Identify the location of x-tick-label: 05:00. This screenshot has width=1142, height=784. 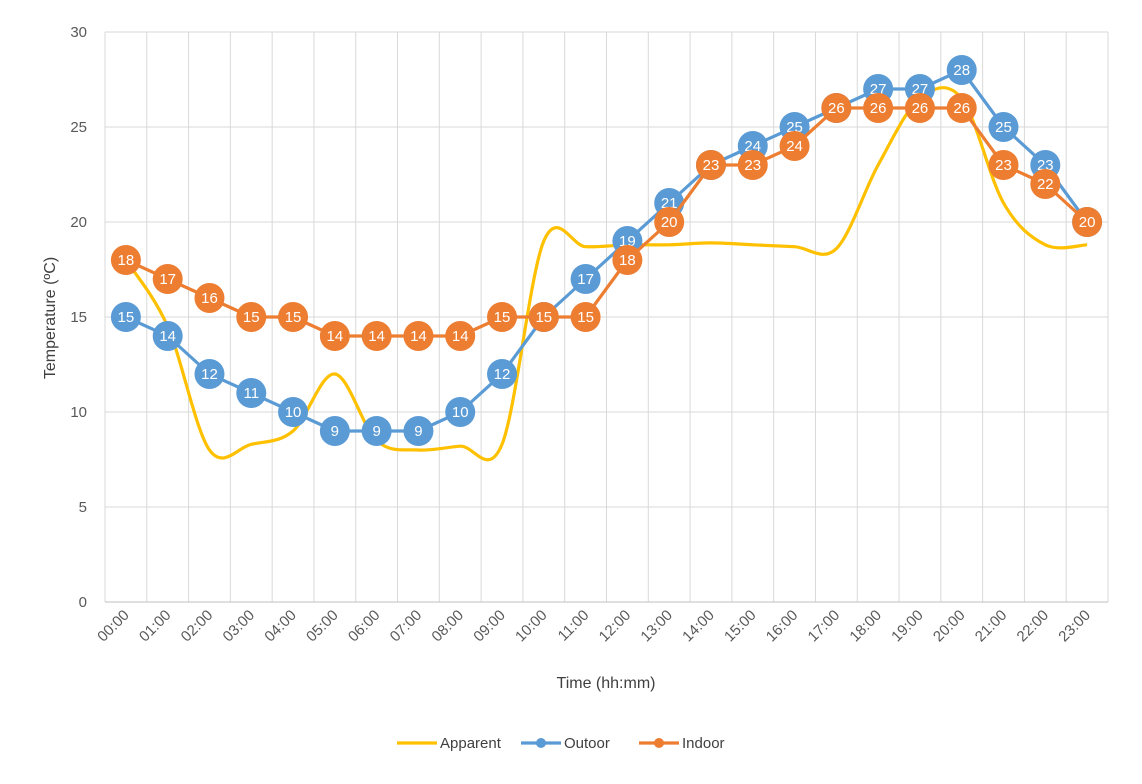
(322, 626).